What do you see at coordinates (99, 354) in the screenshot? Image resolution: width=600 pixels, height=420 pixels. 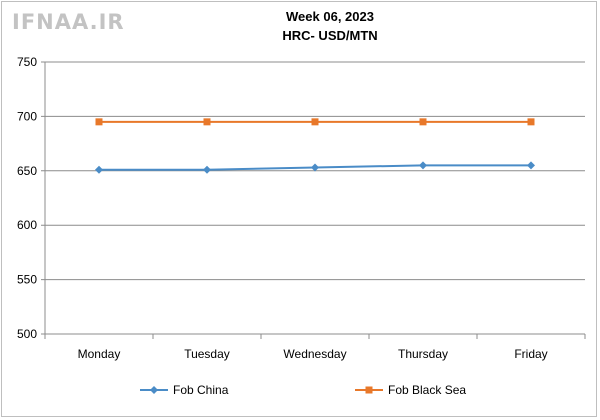 I see `x-tick-label-monday: Monday` at bounding box center [99, 354].